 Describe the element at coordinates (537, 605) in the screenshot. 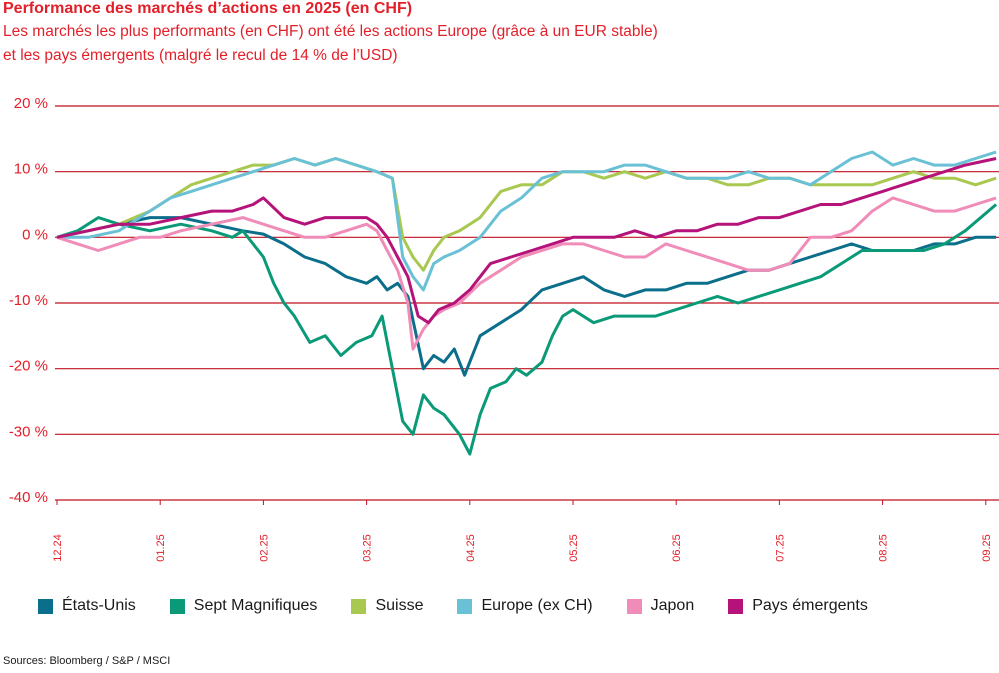

I see `legend-label: Europe (ex CH)` at that location.